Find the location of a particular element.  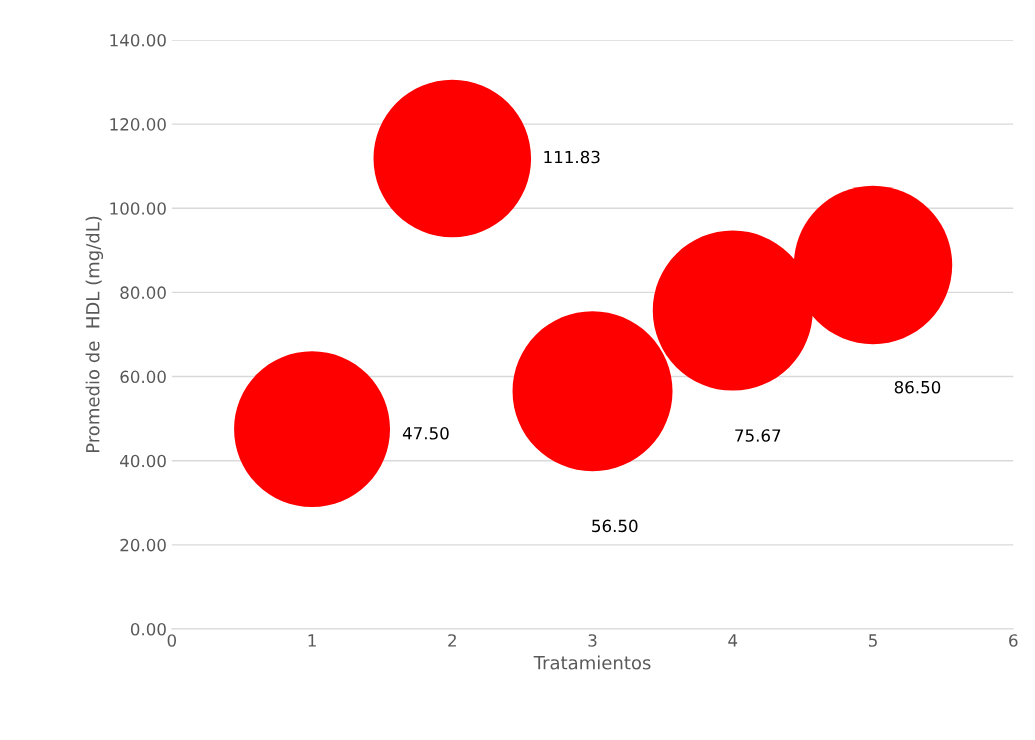

x-tick-label: 3 is located at coordinates (592, 640).